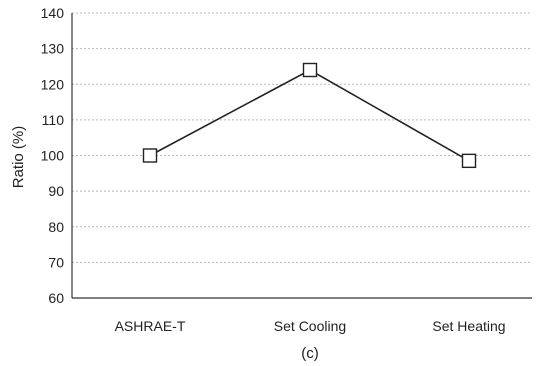 The height and width of the screenshot is (366, 542). Describe the element at coordinates (53, 13) in the screenshot. I see `y-tick-label-140: 140` at that location.